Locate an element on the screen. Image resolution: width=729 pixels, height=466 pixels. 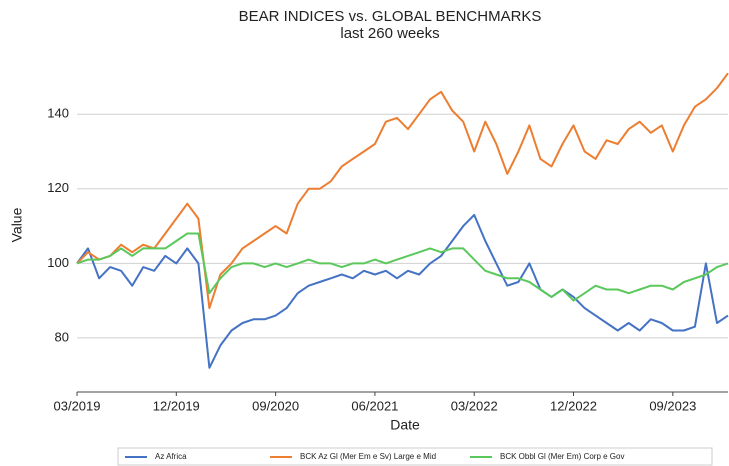
y-tick-label: 100 is located at coordinates (58, 262).